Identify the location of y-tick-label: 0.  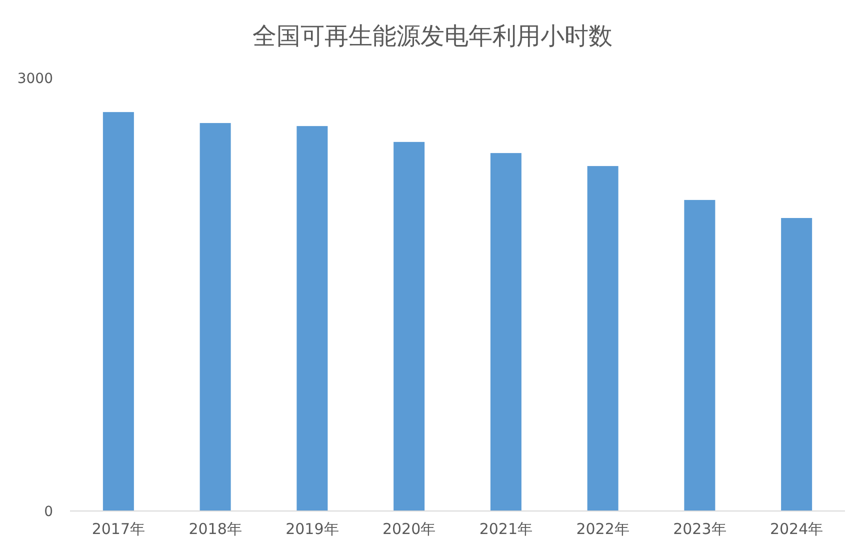
(48, 512).